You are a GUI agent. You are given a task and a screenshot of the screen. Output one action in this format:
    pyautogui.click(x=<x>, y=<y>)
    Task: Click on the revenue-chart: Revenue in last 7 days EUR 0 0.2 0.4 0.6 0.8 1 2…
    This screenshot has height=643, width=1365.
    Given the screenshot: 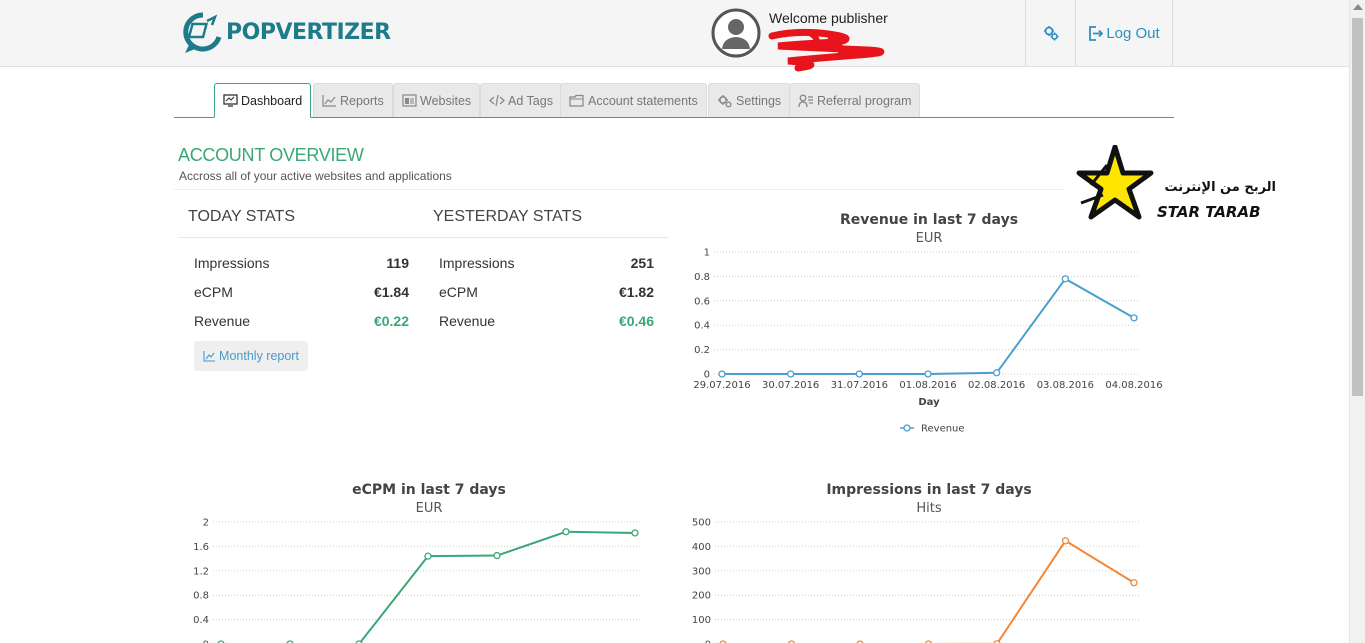 What is the action you would take?
    pyautogui.click(x=927, y=323)
    